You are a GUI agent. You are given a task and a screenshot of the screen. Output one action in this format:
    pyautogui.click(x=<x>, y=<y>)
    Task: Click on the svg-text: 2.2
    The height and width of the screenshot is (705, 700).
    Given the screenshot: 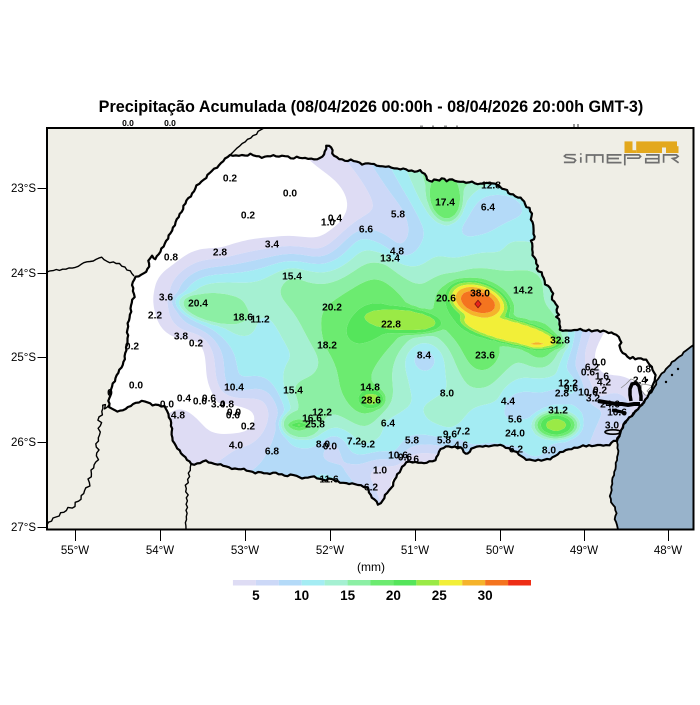 What is the action you would take?
    pyautogui.click(x=155, y=316)
    